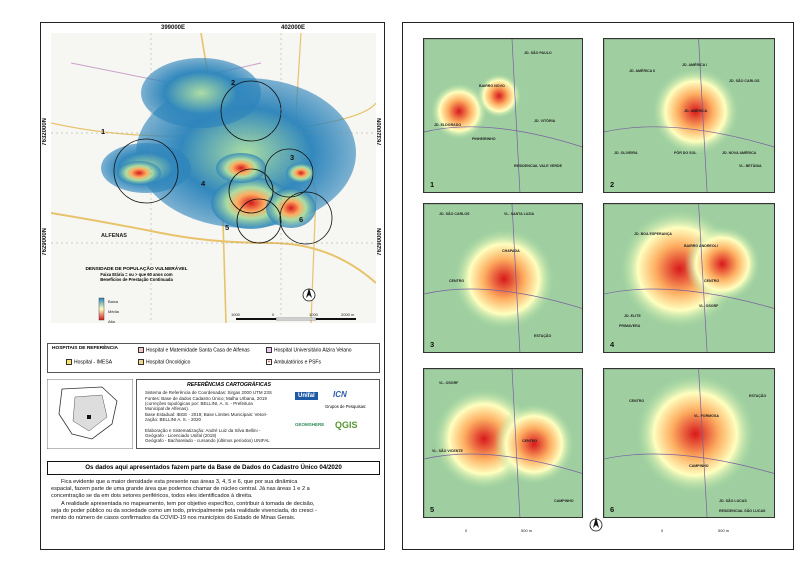 Image resolution: width=800 pixels, height=565 pixels. Describe the element at coordinates (346, 406) in the screenshot. I see `research-group-label: Grupos de Pesquisas:` at that location.